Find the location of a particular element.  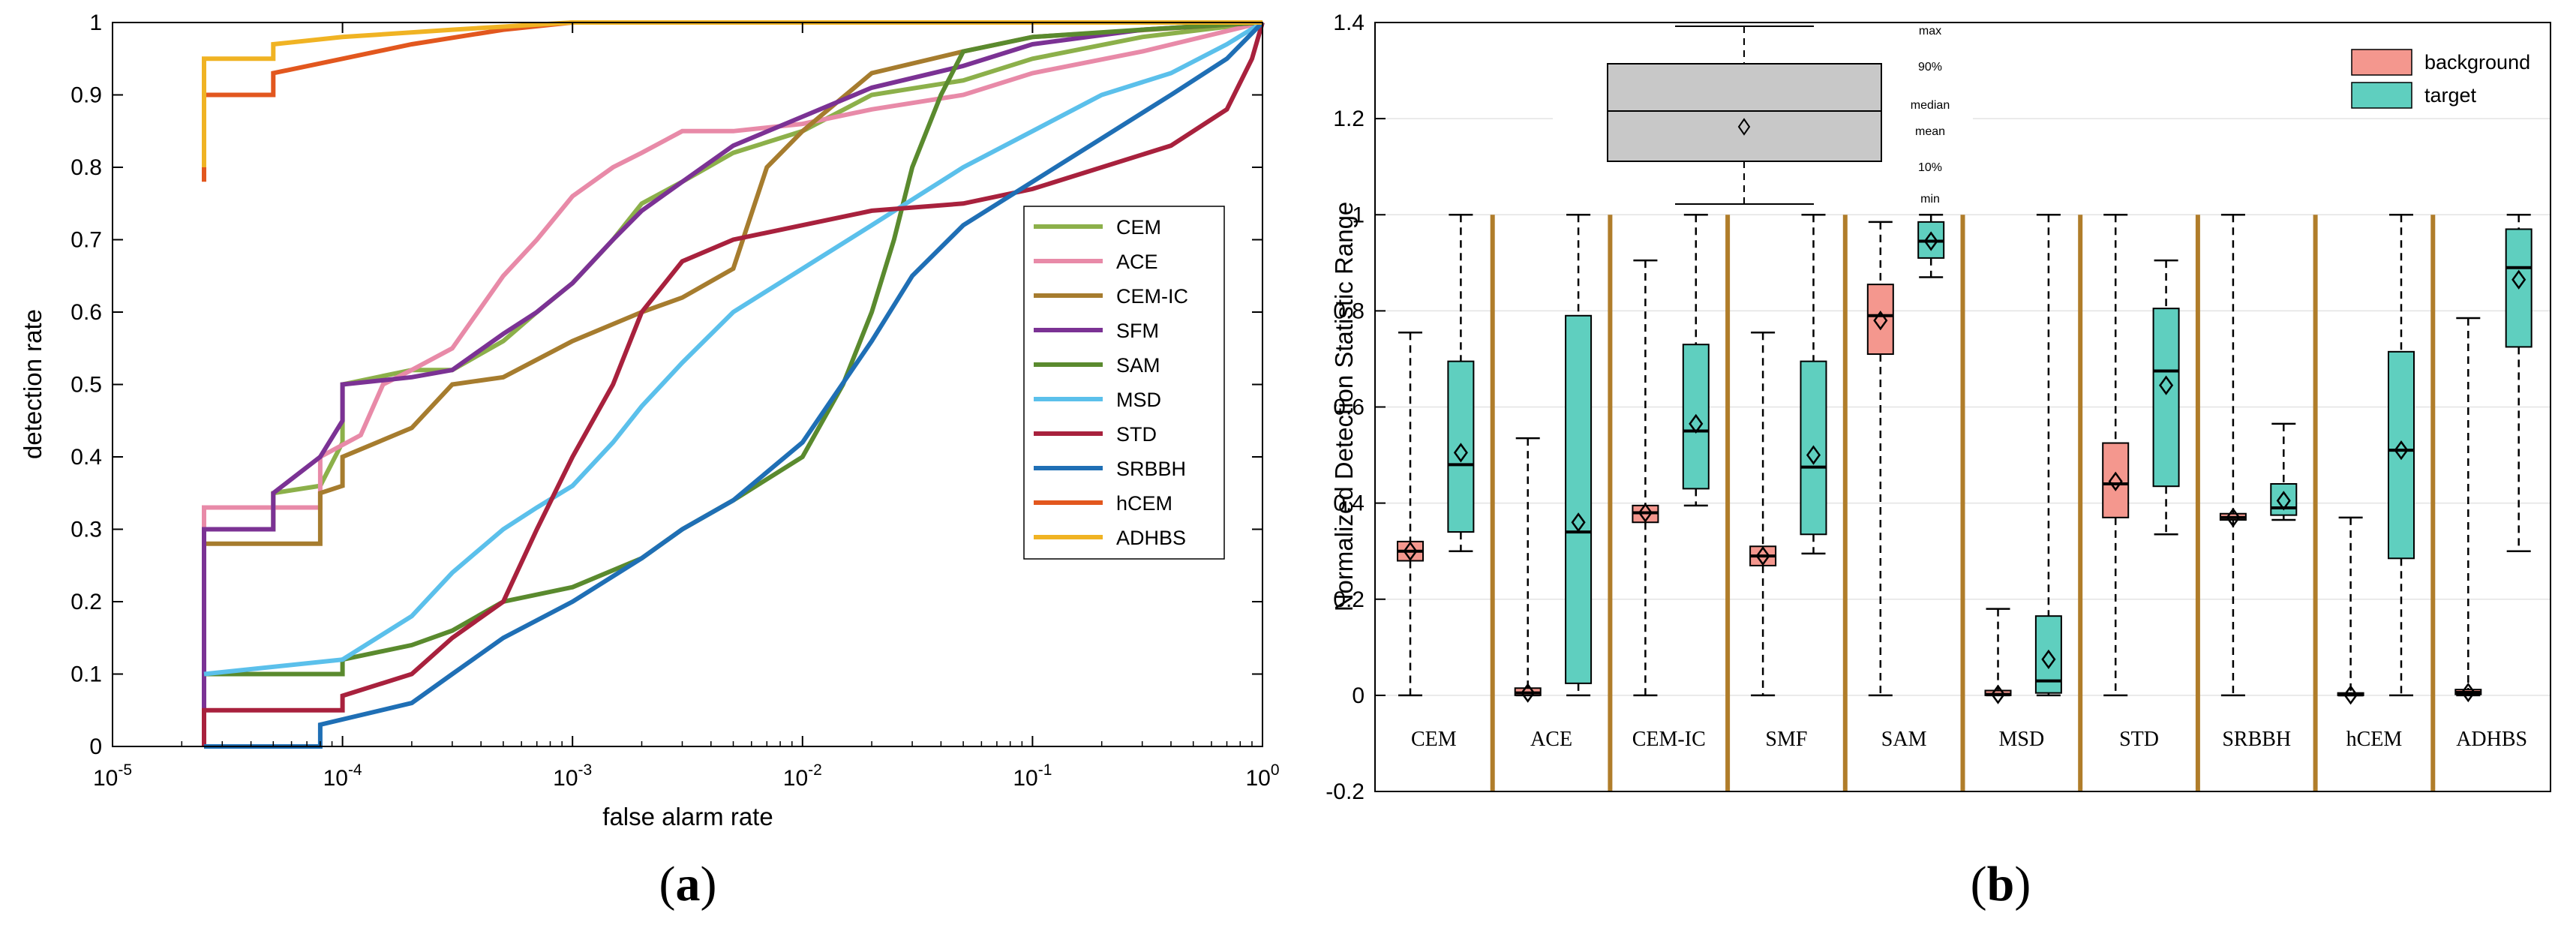

panel-b-label: (b) is located at coordinates (2001, 884).